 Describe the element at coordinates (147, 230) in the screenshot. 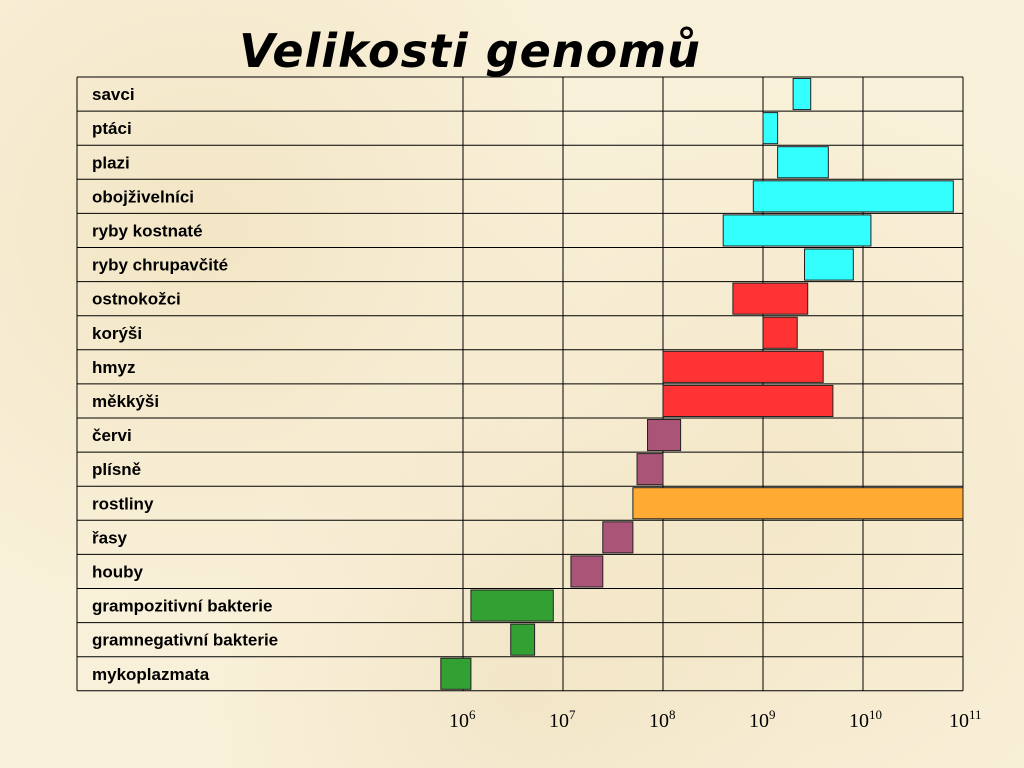

I see `row-label: ryby kostnaté` at that location.